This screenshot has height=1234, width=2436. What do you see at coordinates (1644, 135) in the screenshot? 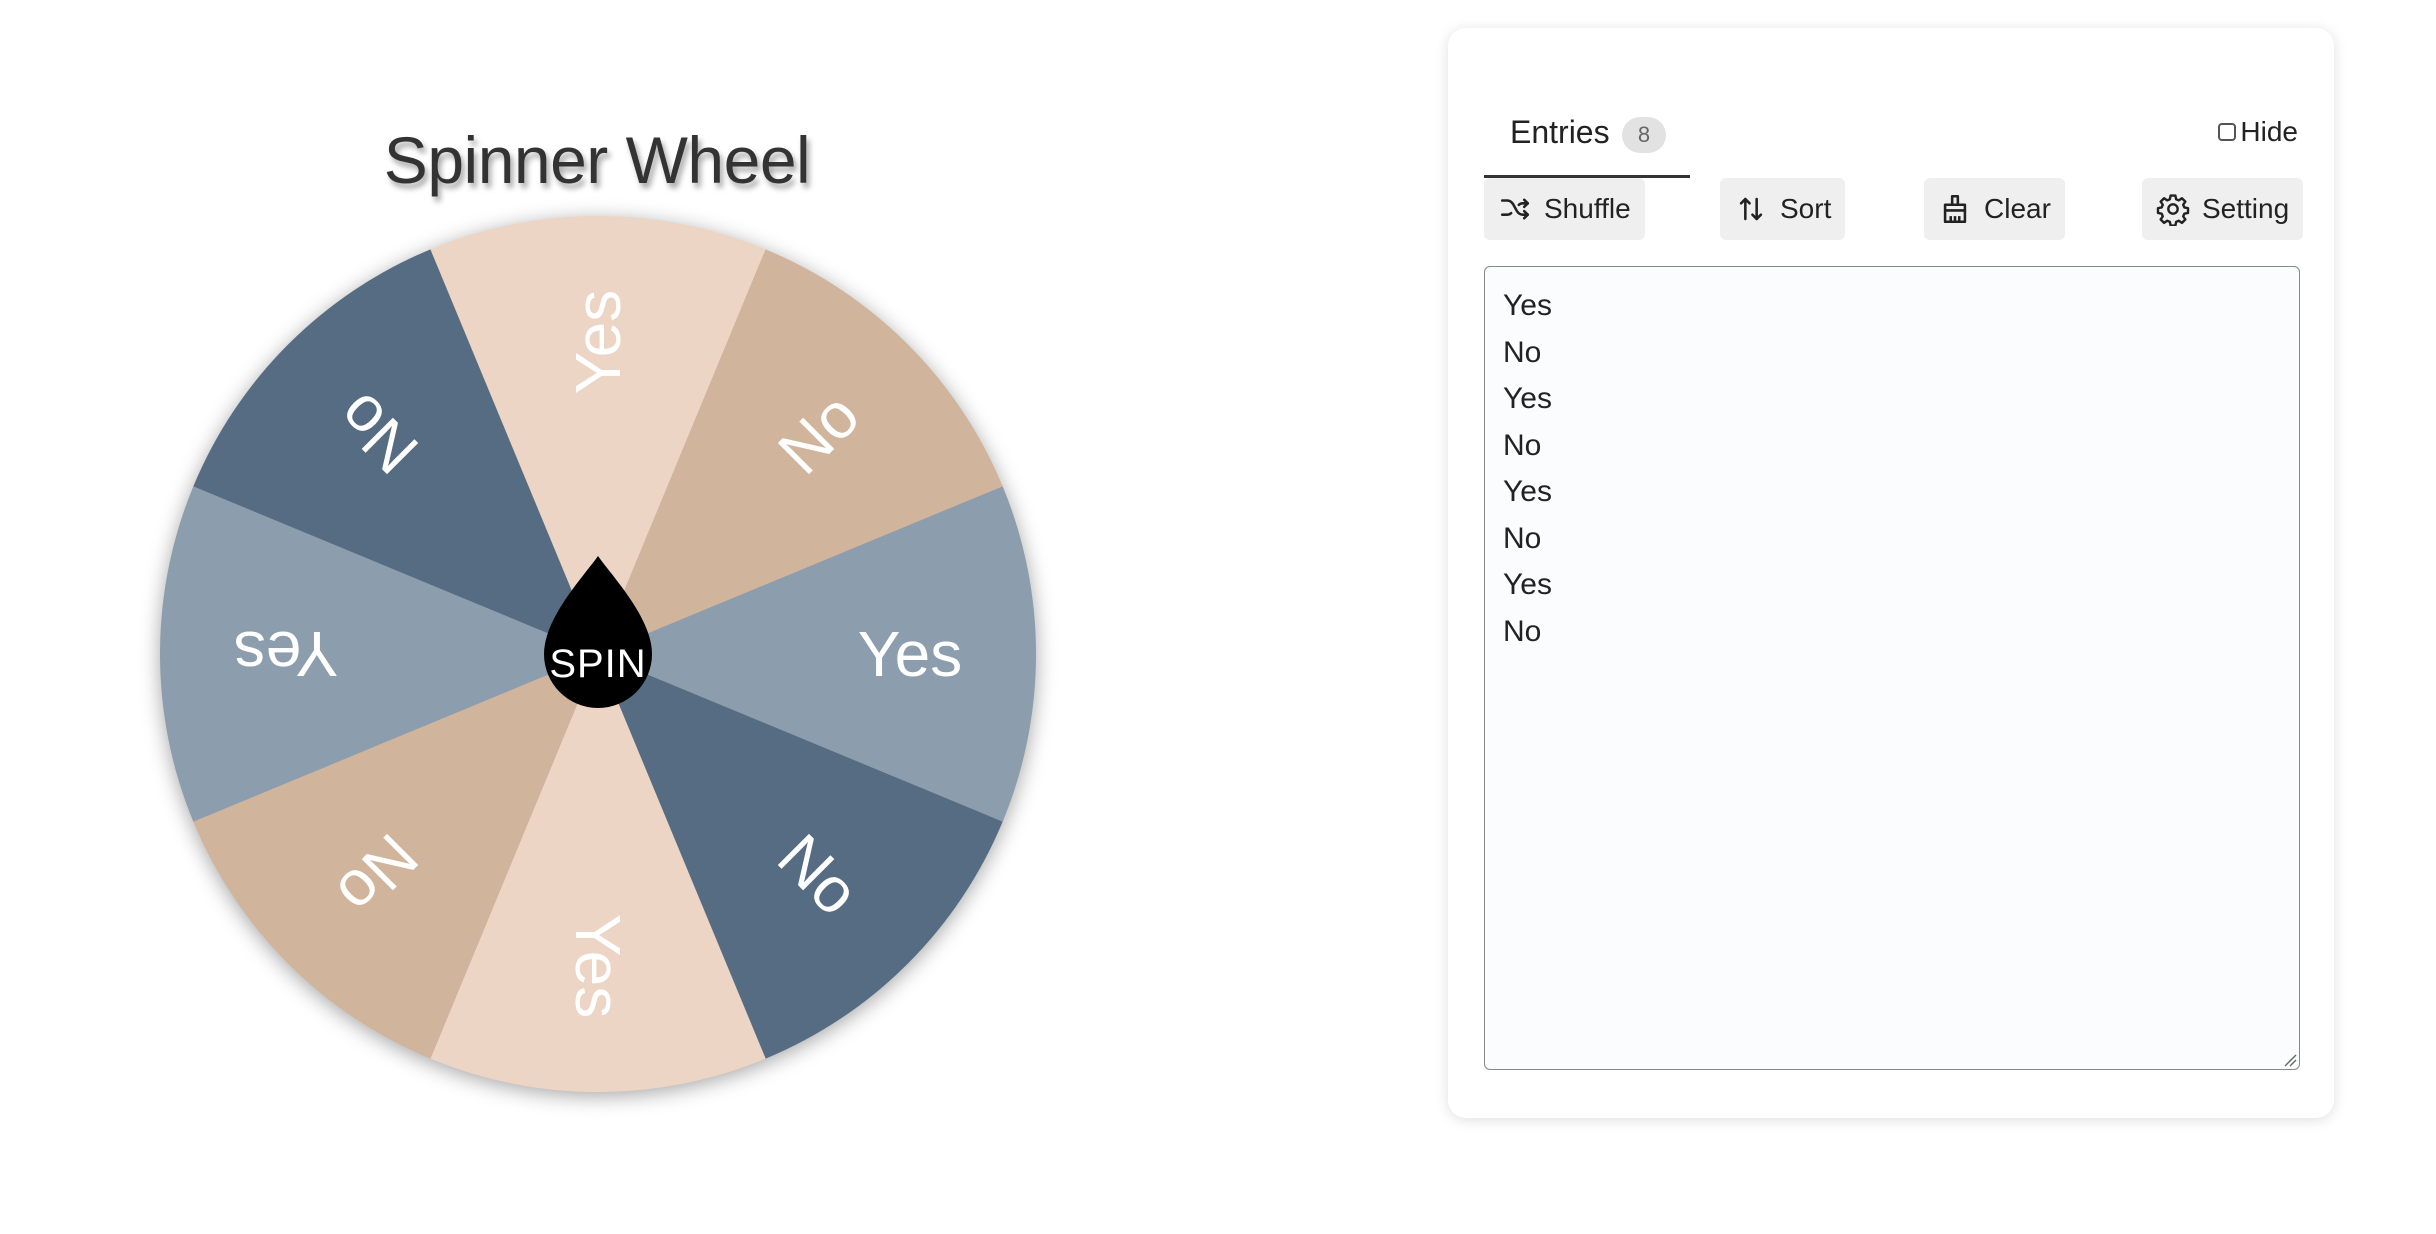
I see `entry-count-badge: 8` at bounding box center [1644, 135].